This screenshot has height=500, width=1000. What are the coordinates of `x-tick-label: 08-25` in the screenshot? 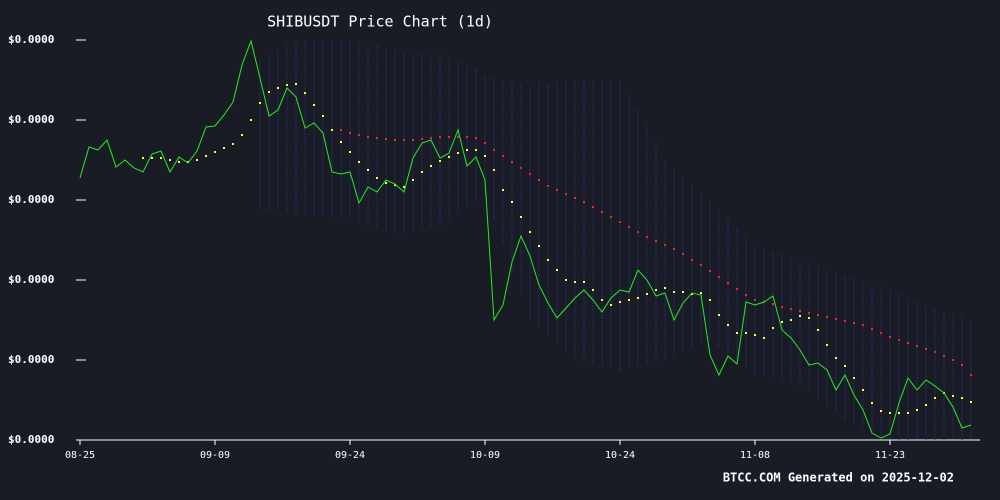 It's located at (80, 455).